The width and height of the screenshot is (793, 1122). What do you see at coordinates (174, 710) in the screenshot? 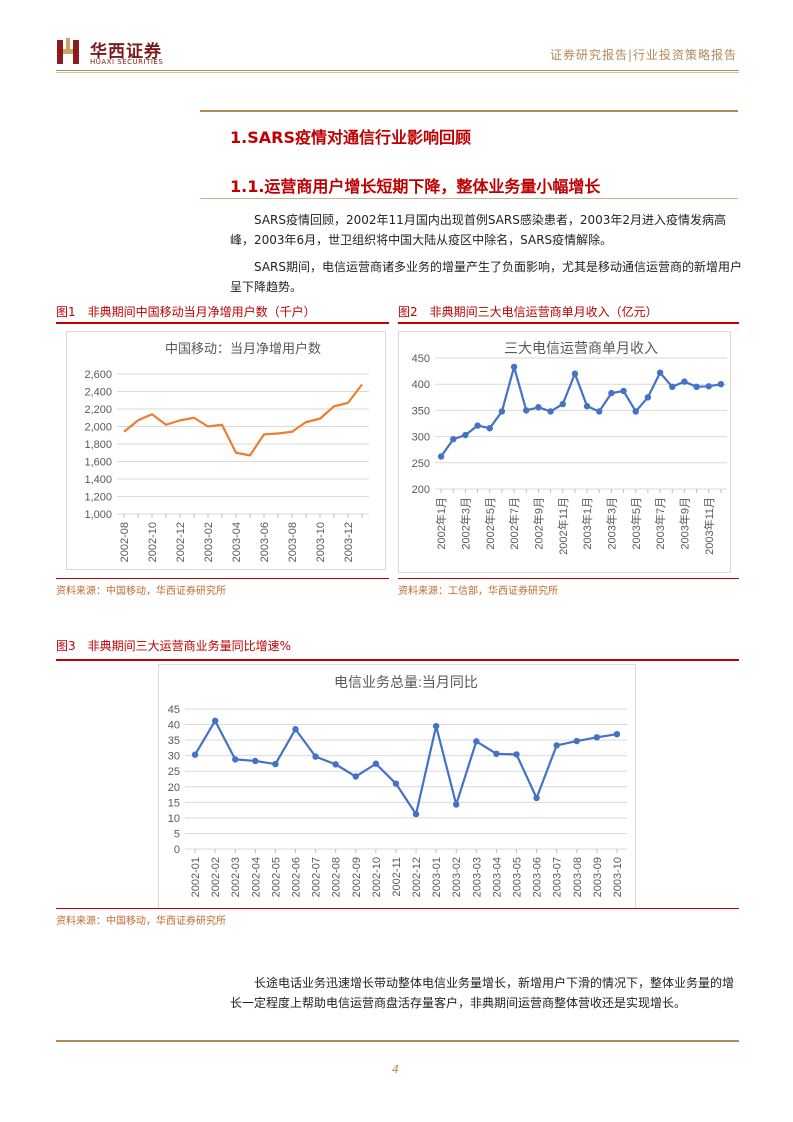
I see `y-tick-label: 45` at bounding box center [174, 710].